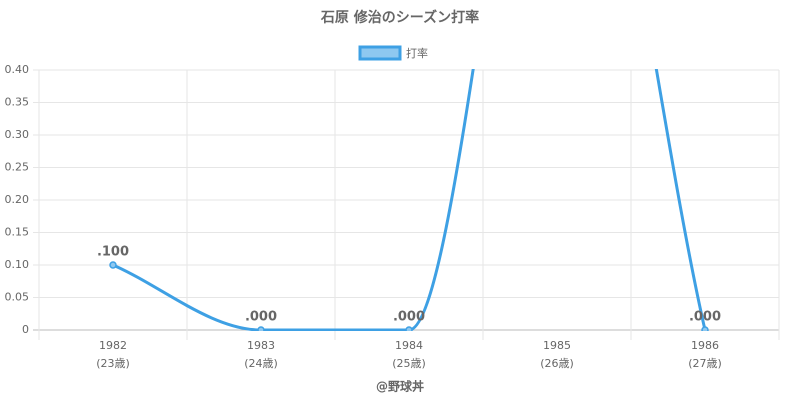  What do you see at coordinates (17, 102) in the screenshot?
I see `y-tick-label: 0.35` at bounding box center [17, 102].